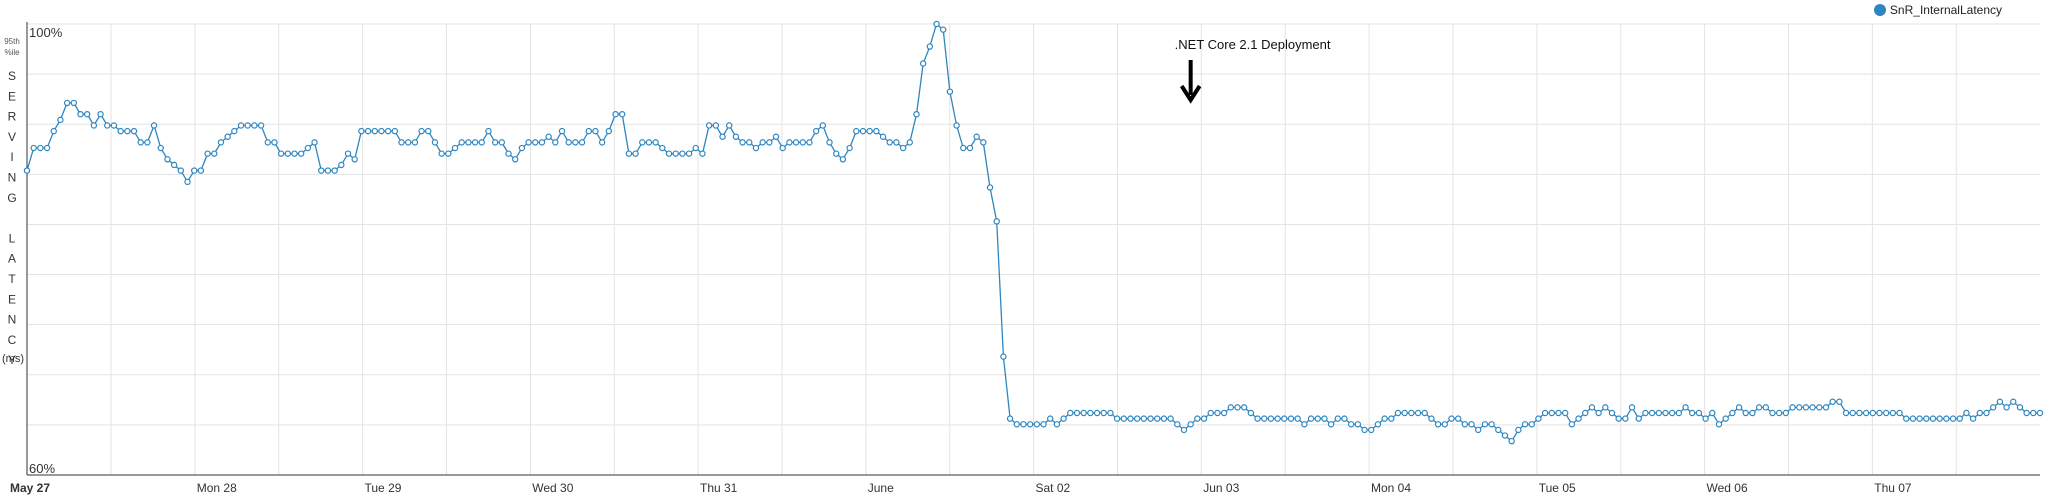  I want to click on x-tick-label: June, so click(881, 488).